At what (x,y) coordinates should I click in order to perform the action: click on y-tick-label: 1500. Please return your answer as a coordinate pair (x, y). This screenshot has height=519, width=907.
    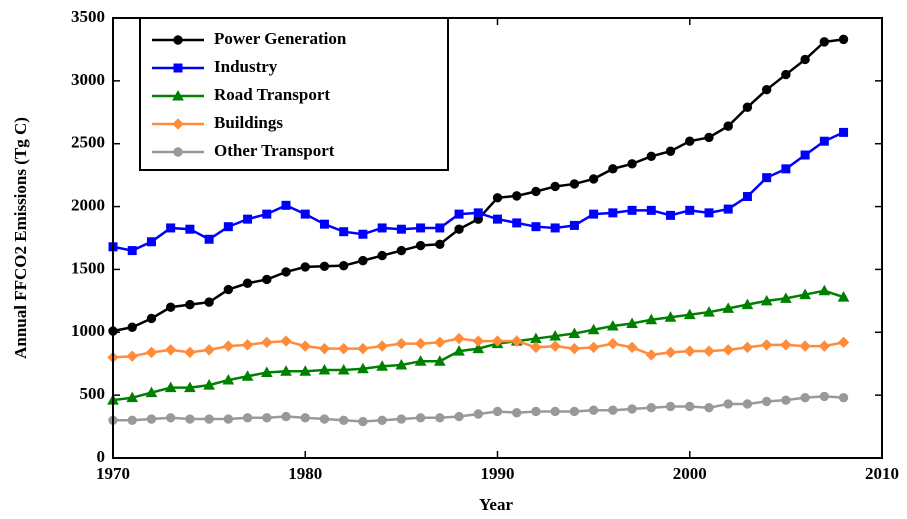
    Looking at the image, I should click on (88, 267).